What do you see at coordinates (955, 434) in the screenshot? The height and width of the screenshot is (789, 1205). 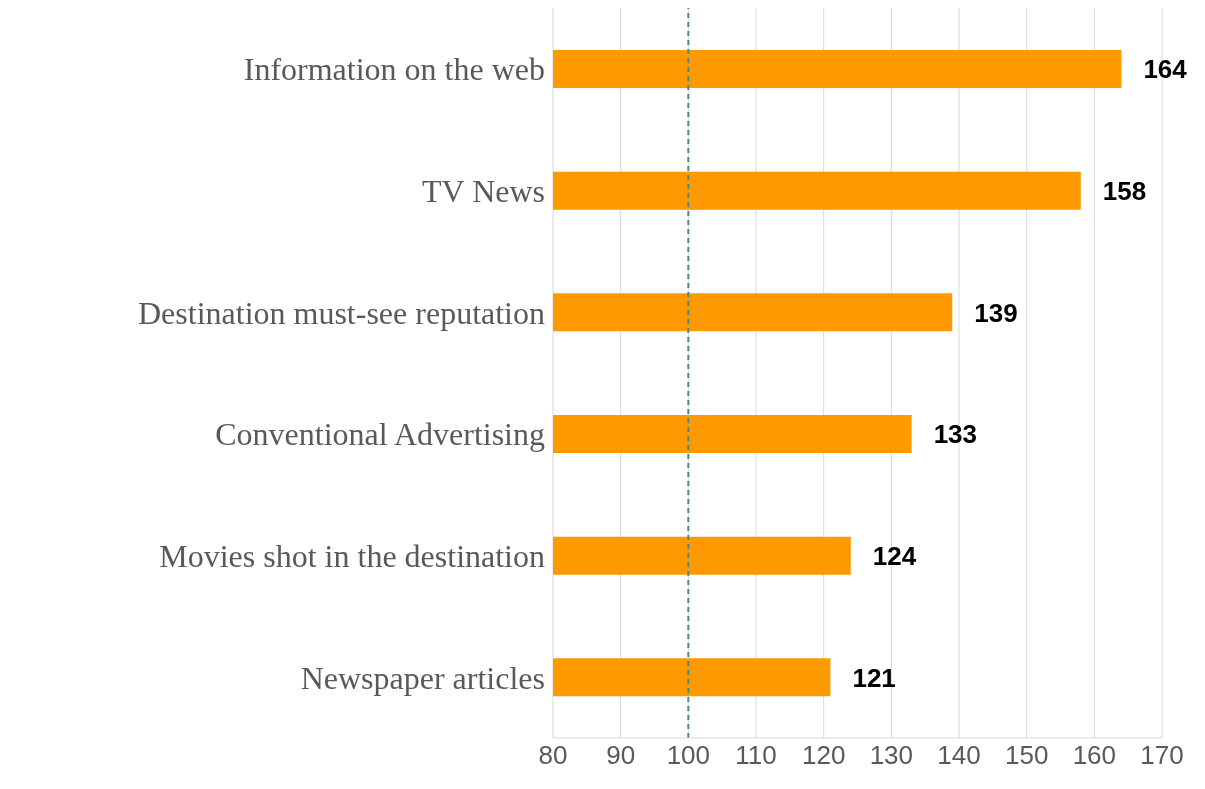 I see `data-label: 133` at bounding box center [955, 434].